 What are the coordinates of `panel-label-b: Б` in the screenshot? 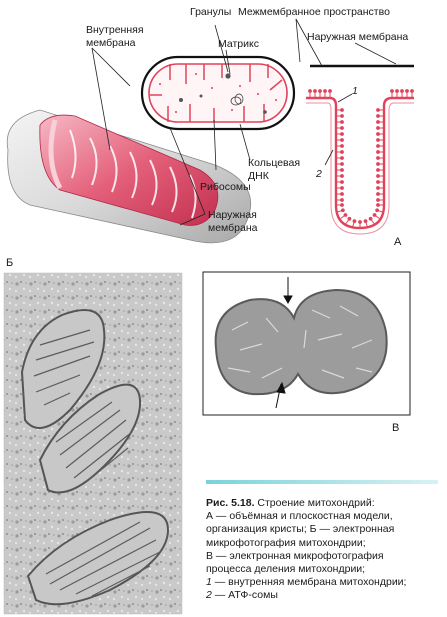 It's located at (10, 263).